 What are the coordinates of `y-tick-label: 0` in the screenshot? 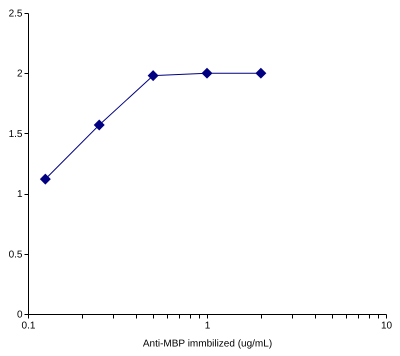 It's located at (19, 315).